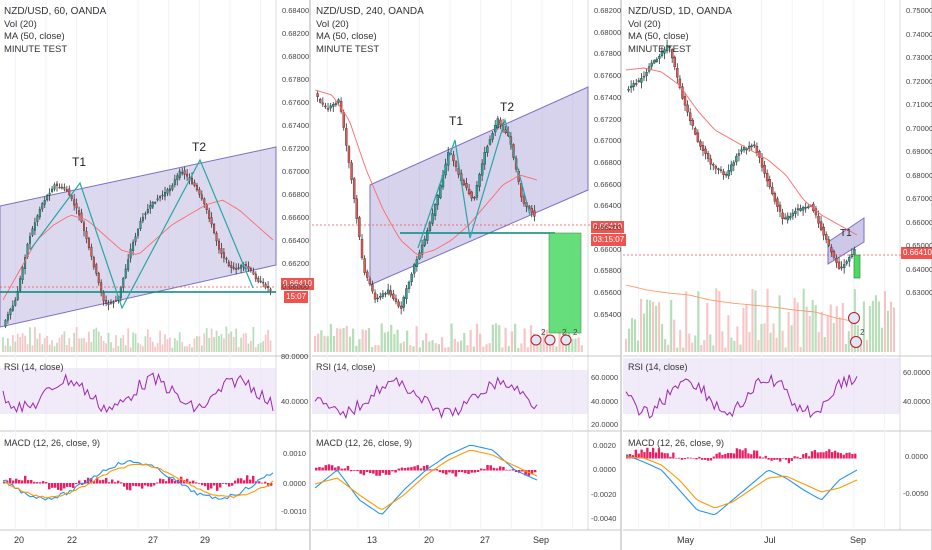 This screenshot has height=550, width=932. What do you see at coordinates (20, 24) in the screenshot?
I see `panel1-indicator-vol: Vol (20)` at bounding box center [20, 24].